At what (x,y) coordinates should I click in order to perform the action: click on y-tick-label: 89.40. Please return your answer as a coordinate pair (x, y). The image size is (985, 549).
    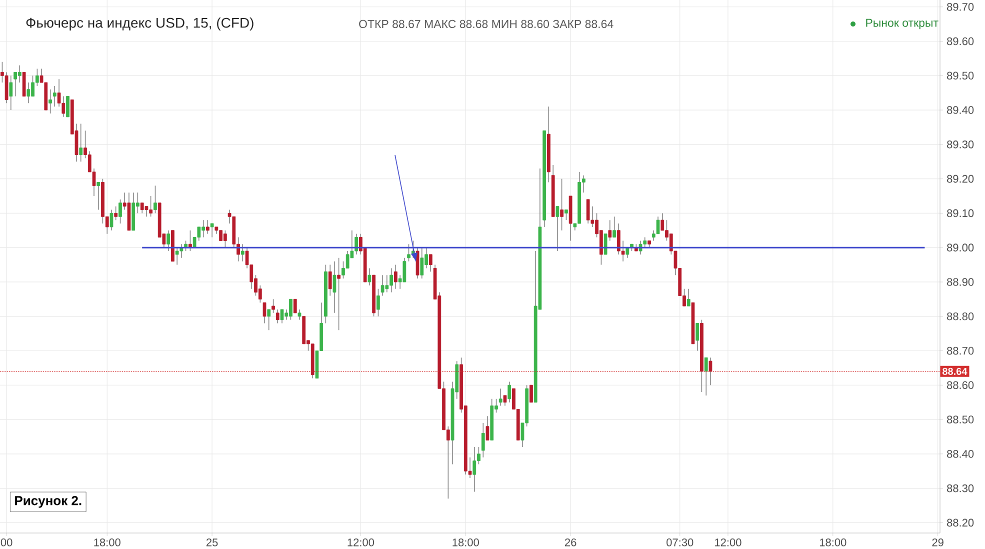
    Looking at the image, I should click on (960, 110).